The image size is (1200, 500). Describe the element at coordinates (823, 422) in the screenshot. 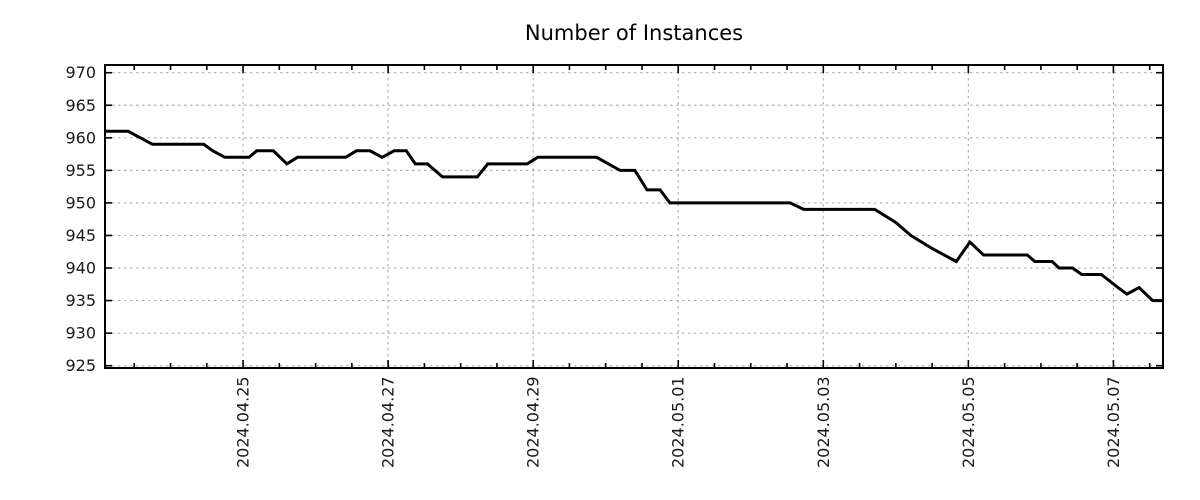

I see `x-tick-label: 2024.05.03` at that location.